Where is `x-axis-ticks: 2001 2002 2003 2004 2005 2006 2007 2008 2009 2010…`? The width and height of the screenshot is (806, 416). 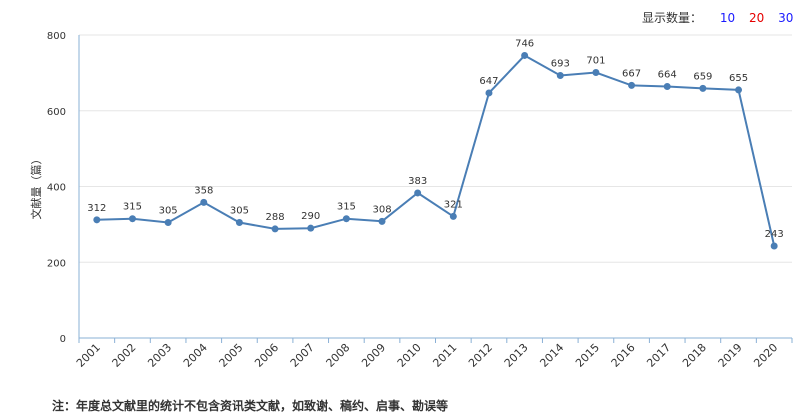 x-axis-ticks: 2001 2002 2003 2004 2005 2006 2007 2008 2009 2010… is located at coordinates (433, 354).